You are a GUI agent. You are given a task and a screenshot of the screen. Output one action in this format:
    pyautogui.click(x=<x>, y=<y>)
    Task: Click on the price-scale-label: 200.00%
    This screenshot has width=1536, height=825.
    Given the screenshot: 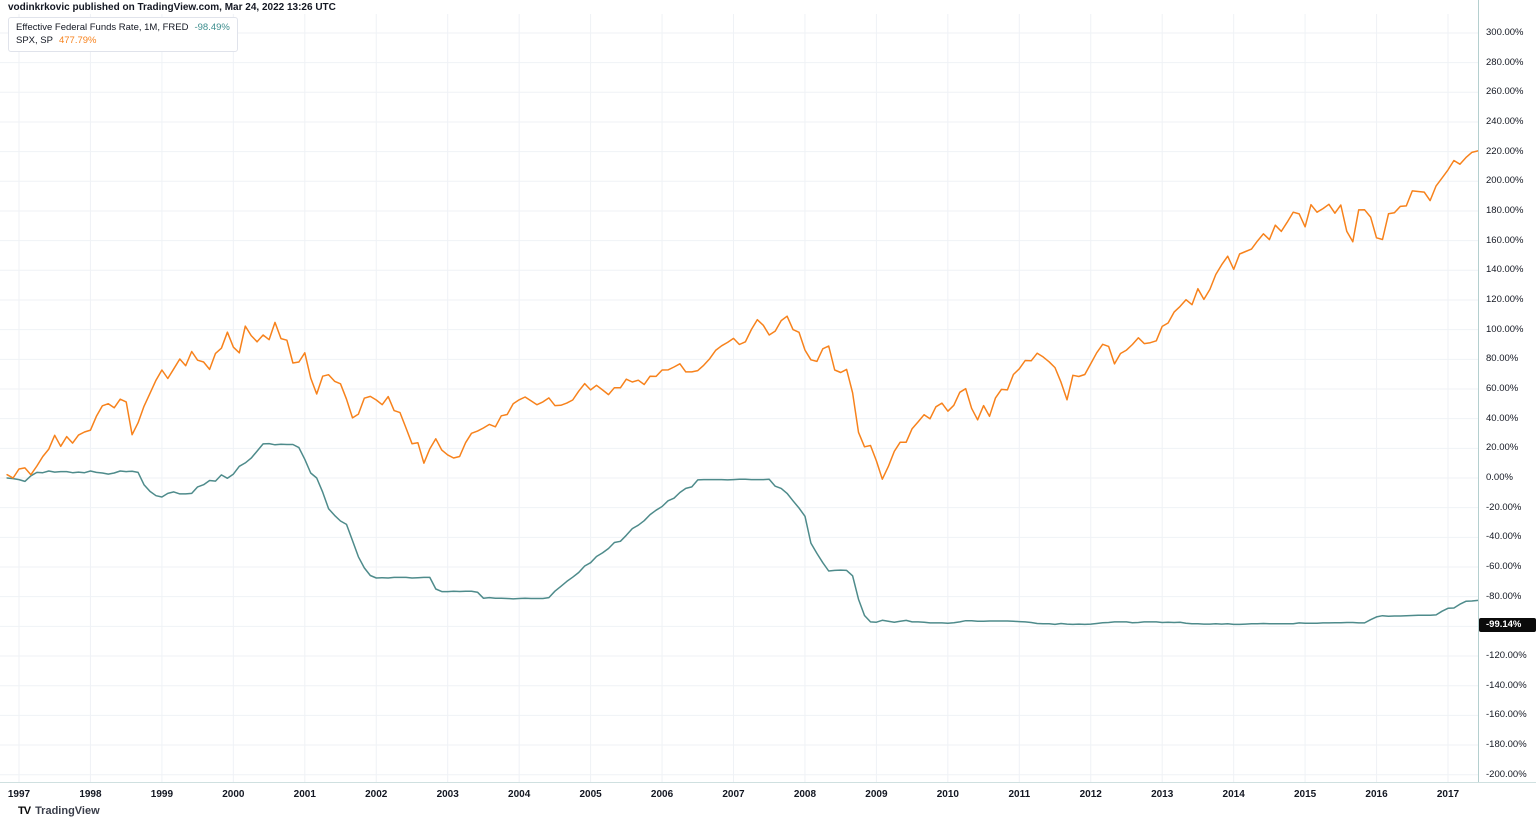 What is the action you would take?
    pyautogui.click(x=1505, y=181)
    